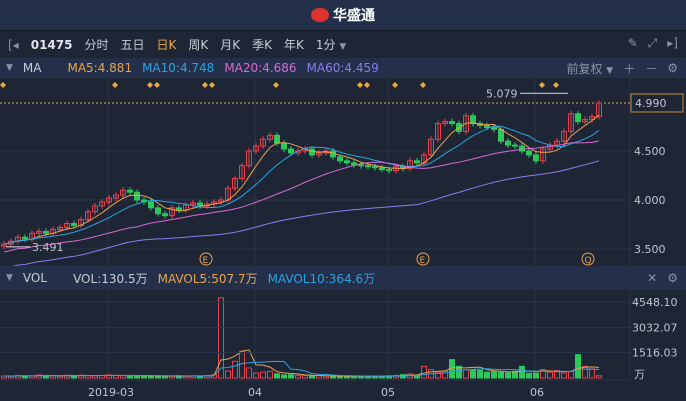 The height and width of the screenshot is (401, 686). Describe the element at coordinates (632, 43) in the screenshot. I see `pencil-icon: ✎` at that location.